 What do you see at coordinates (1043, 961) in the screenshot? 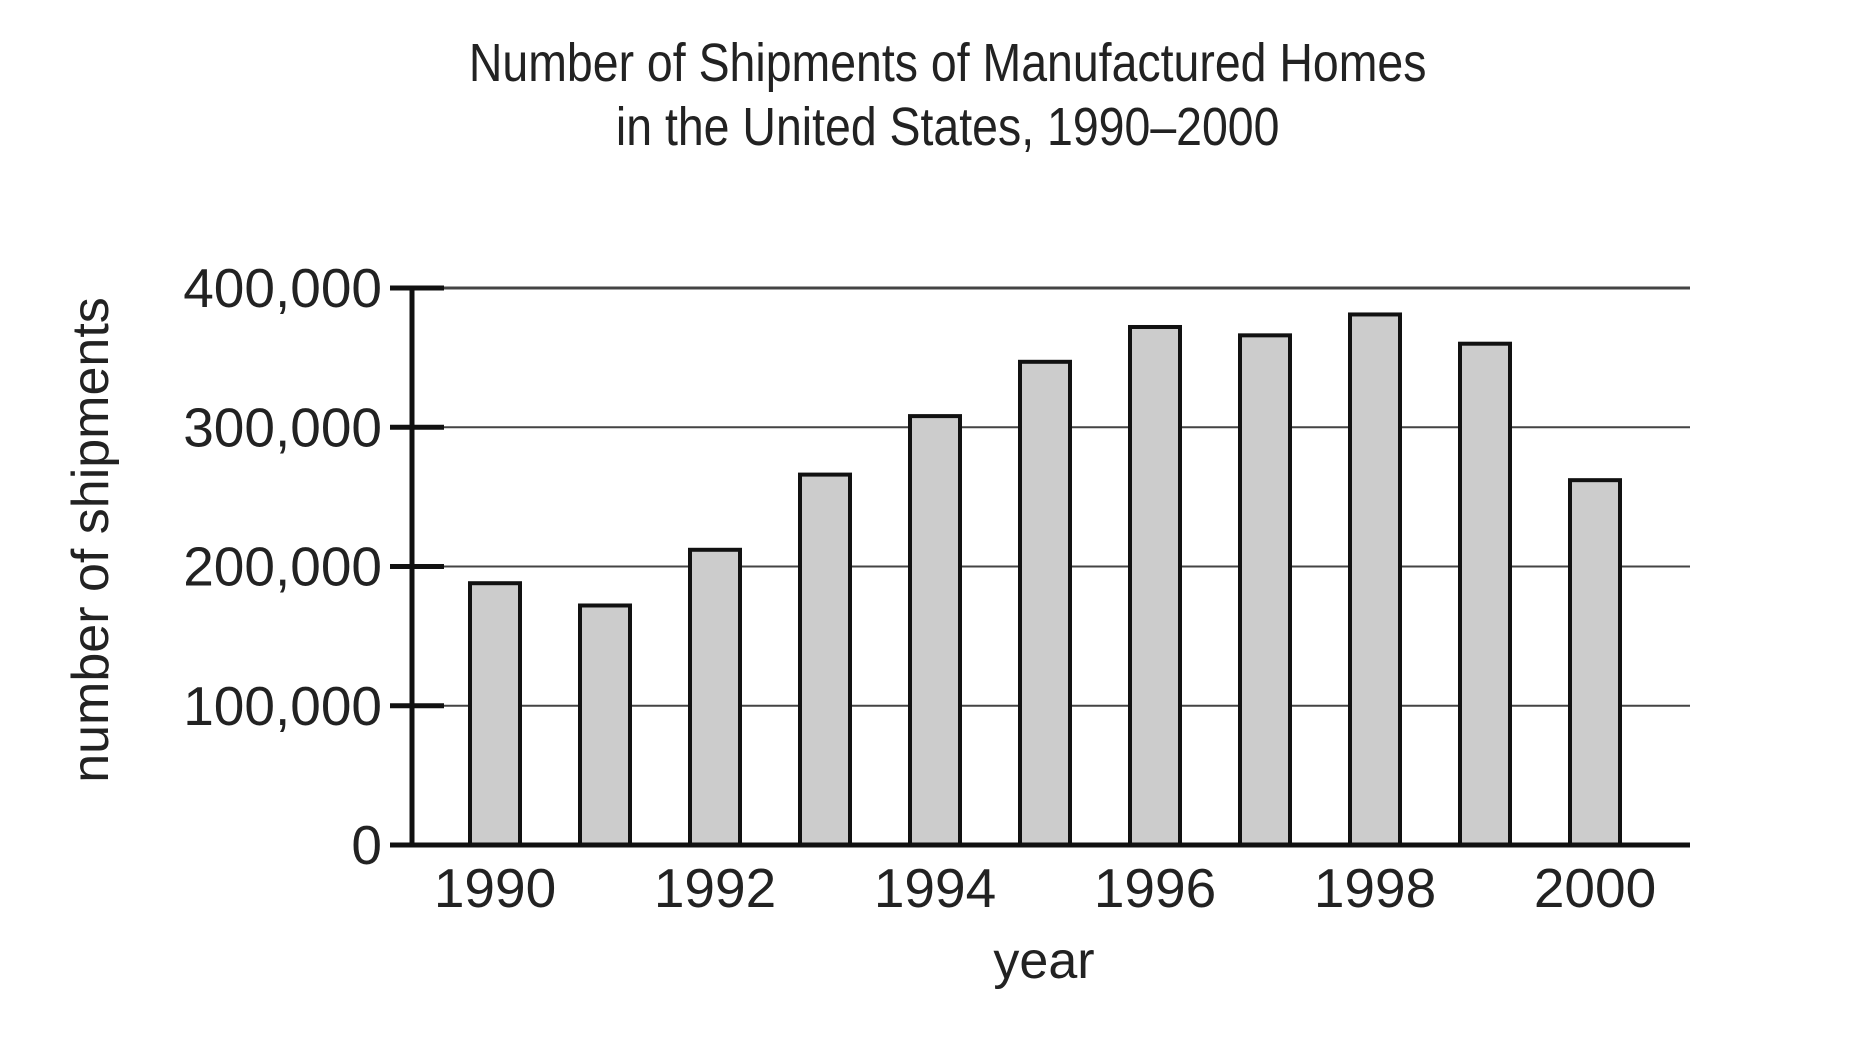
I see `x-axis-label: year` at bounding box center [1043, 961].